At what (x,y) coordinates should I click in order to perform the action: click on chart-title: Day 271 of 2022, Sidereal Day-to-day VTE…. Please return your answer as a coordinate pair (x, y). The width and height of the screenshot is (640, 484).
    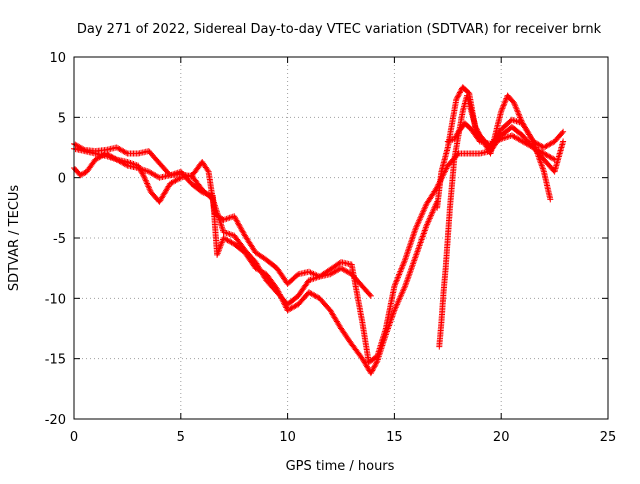
    Looking at the image, I should click on (339, 29).